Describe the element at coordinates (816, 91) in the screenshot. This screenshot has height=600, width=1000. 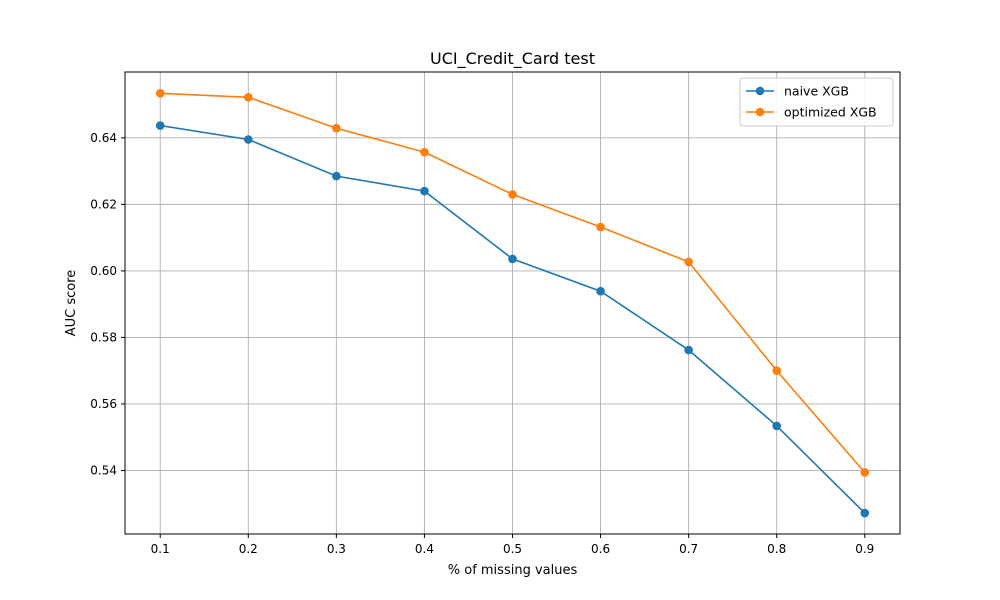
I see `legend-label: naive XGB` at that location.